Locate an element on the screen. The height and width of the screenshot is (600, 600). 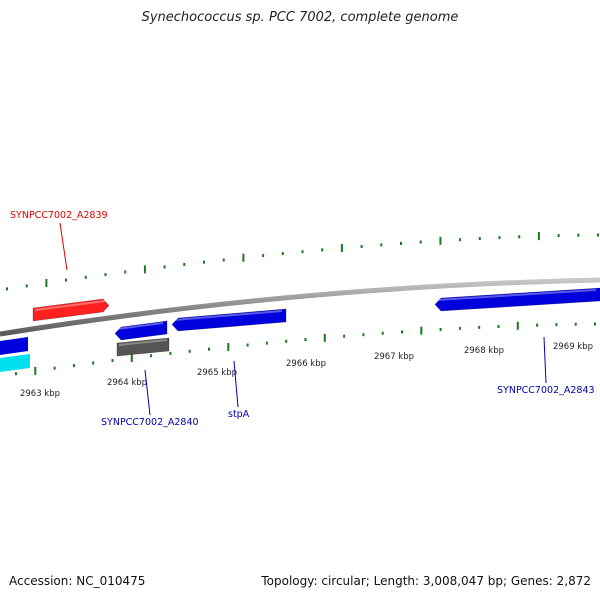
gene-feature-unlabeled-cyan is located at coordinates (15, 363).